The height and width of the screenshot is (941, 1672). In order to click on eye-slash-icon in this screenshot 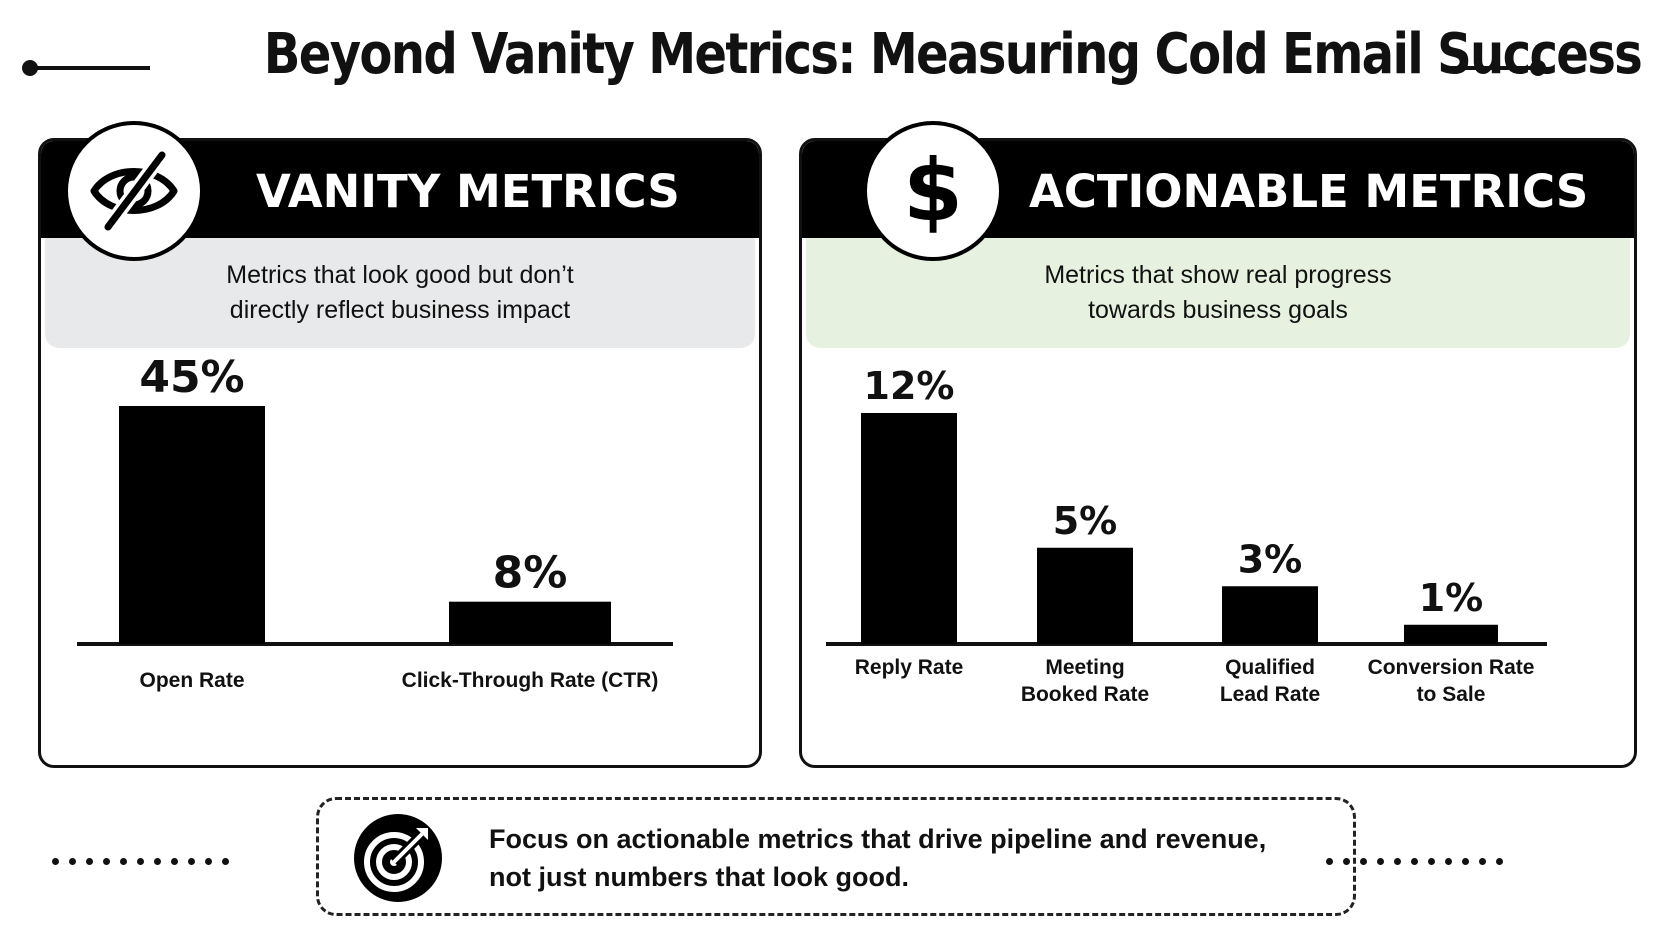, I will do `click(134, 191)`.